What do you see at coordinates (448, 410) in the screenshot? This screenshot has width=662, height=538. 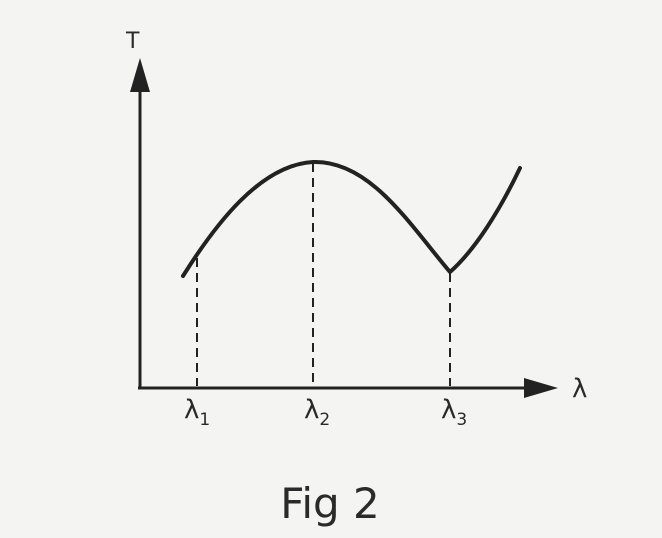 I see `lambda3-symbol: λ` at bounding box center [448, 410].